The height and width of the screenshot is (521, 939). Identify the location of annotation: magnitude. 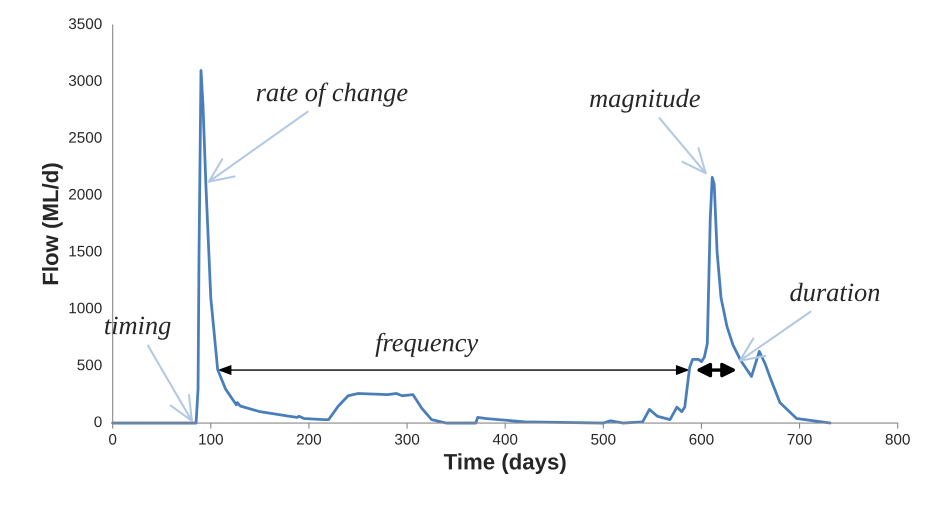
(645, 100).